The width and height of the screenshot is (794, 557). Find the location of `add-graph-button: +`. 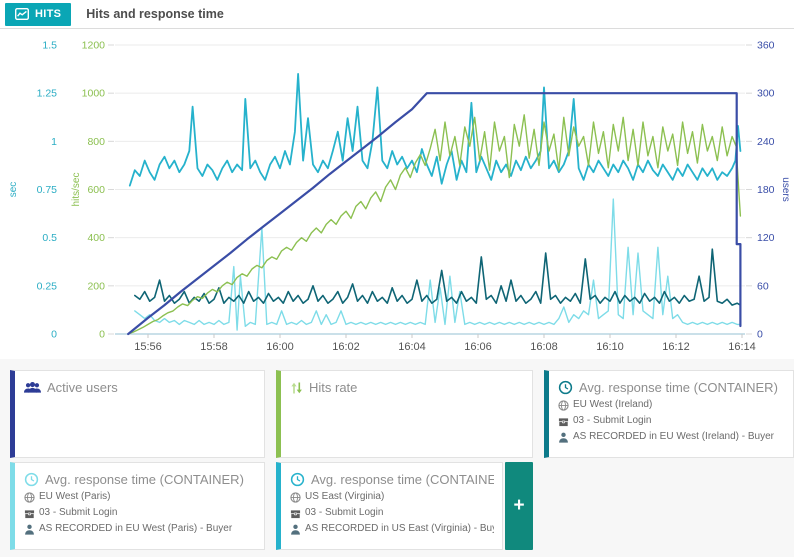

add-graph-button: + is located at coordinates (519, 506).